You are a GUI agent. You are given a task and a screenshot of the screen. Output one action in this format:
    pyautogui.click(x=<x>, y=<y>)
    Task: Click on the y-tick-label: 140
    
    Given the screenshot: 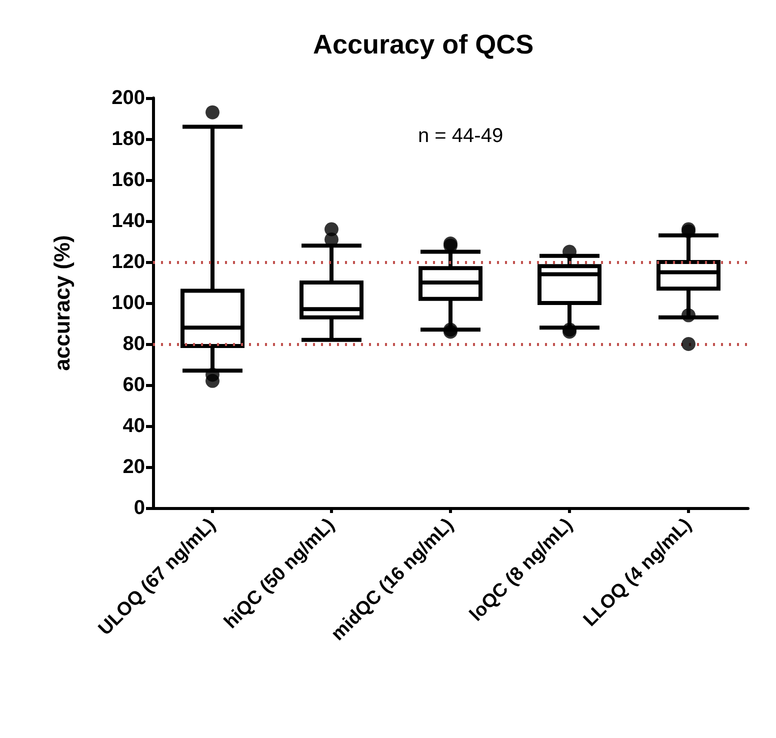 What is the action you would take?
    pyautogui.click(x=128, y=221)
    